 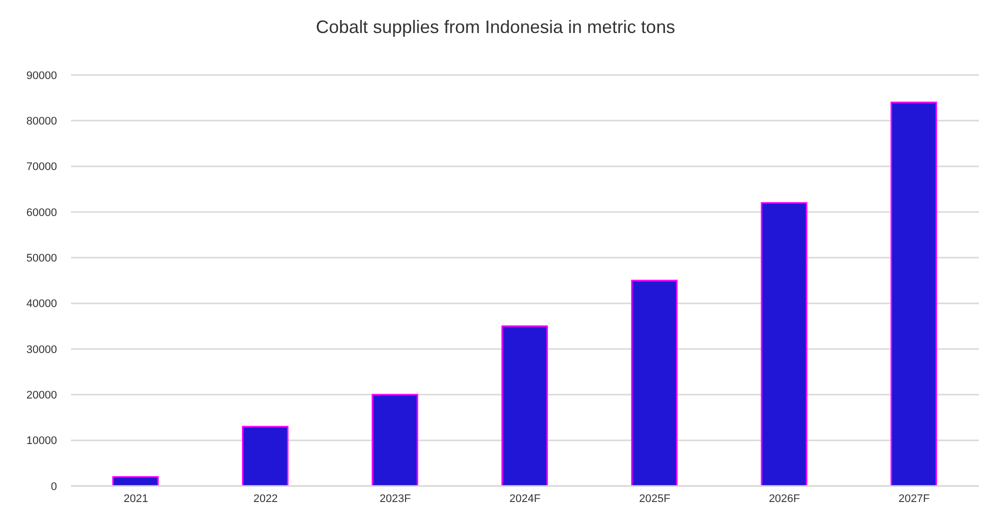 What do you see at coordinates (41, 76) in the screenshot?
I see `y-tick-label: 90000` at bounding box center [41, 76].